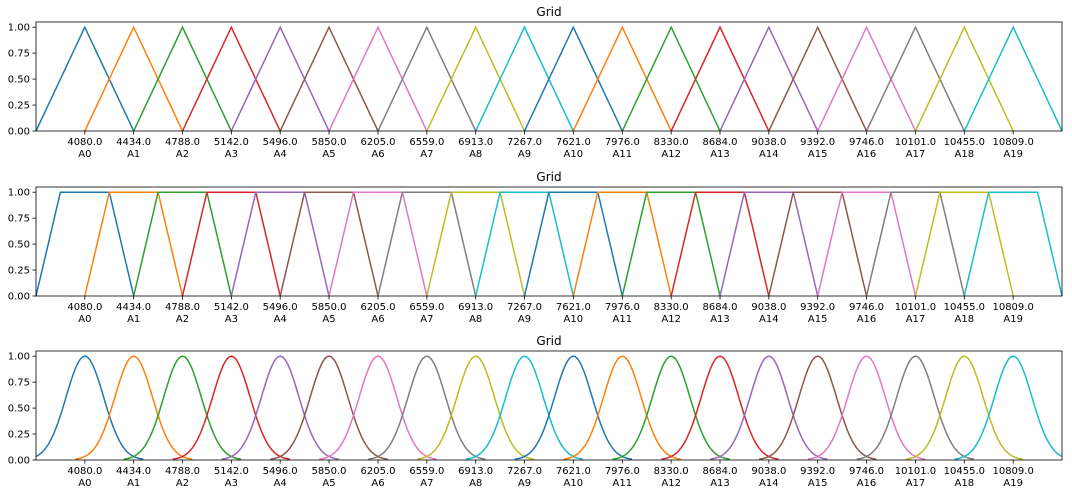 The height and width of the screenshot is (496, 1072). I want to click on y-tick-label: 0.25, so click(19, 435).